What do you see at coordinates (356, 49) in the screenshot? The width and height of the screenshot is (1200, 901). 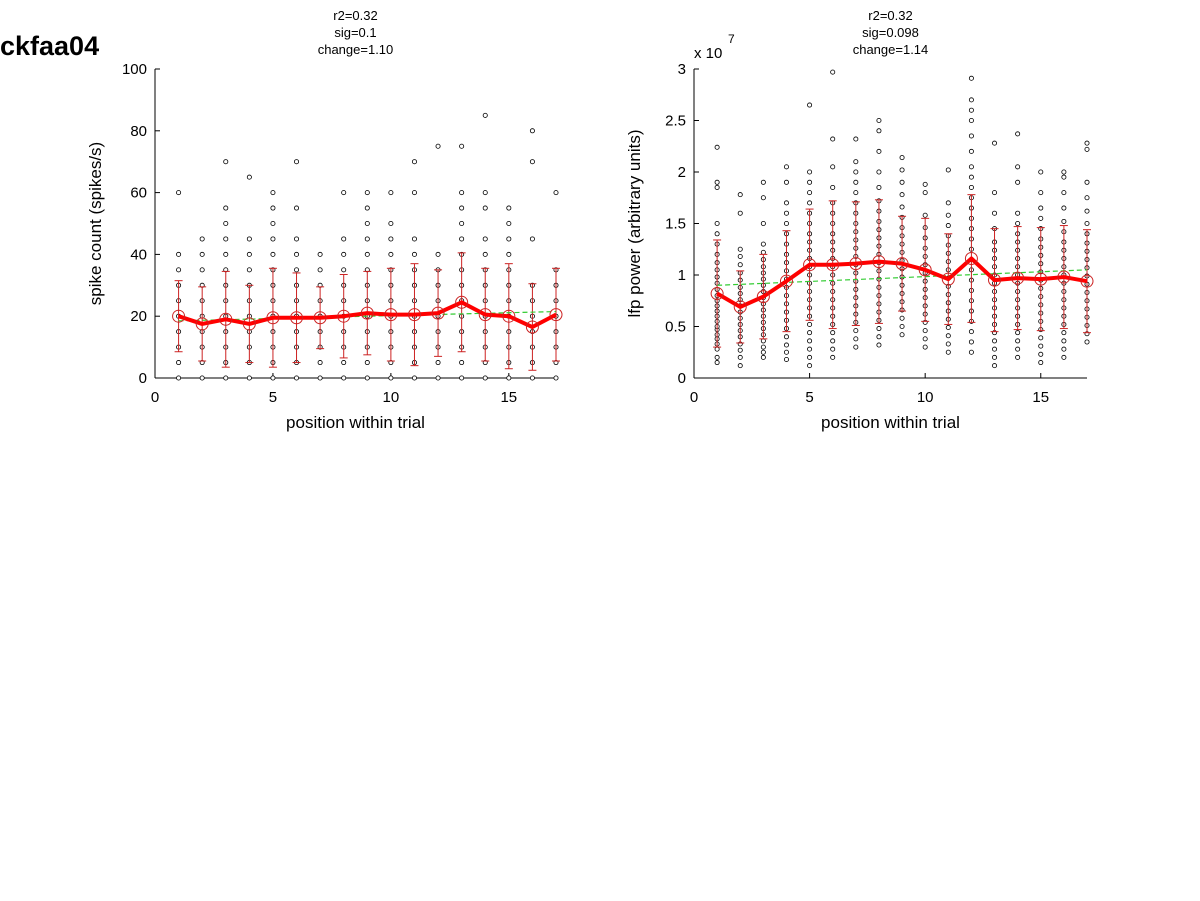 I see `stat-label: change=1.10` at bounding box center [356, 49].